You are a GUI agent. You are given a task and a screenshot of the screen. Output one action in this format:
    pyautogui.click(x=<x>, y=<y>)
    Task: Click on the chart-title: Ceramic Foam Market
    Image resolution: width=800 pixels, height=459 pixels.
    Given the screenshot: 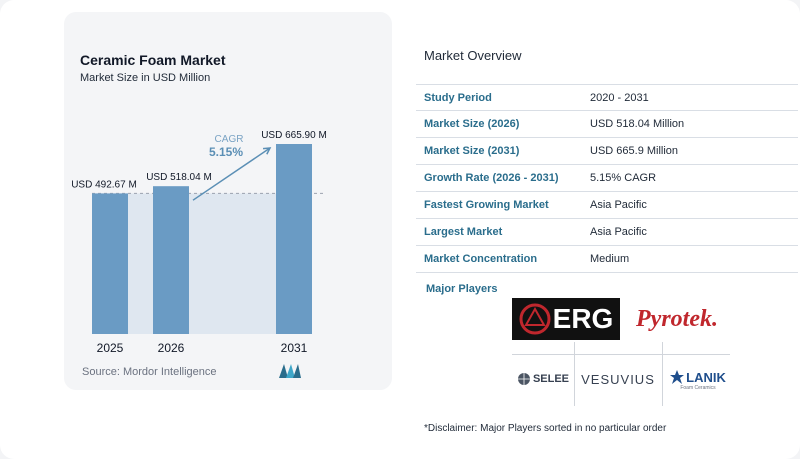 What is the action you would take?
    pyautogui.click(x=153, y=60)
    